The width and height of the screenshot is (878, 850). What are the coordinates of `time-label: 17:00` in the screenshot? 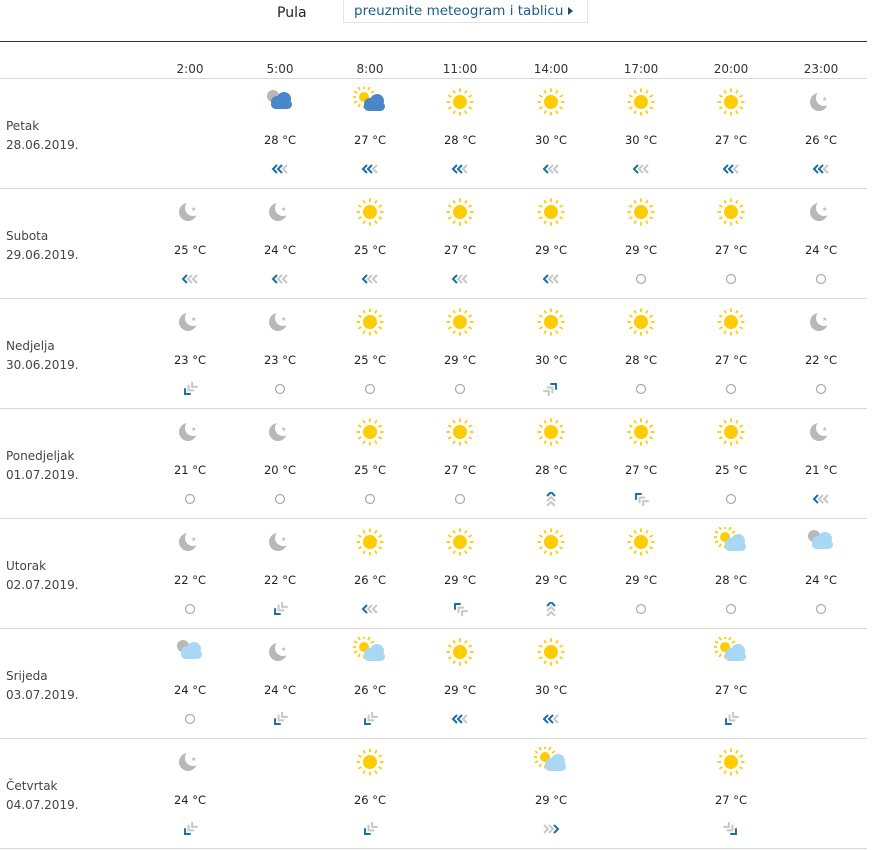 It's located at (641, 69).